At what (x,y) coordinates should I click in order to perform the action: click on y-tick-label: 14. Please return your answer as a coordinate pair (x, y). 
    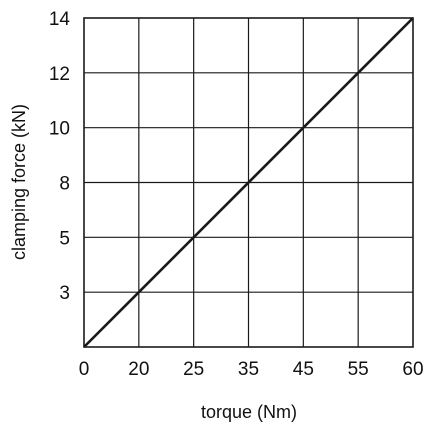
    Looking at the image, I should click on (60, 19).